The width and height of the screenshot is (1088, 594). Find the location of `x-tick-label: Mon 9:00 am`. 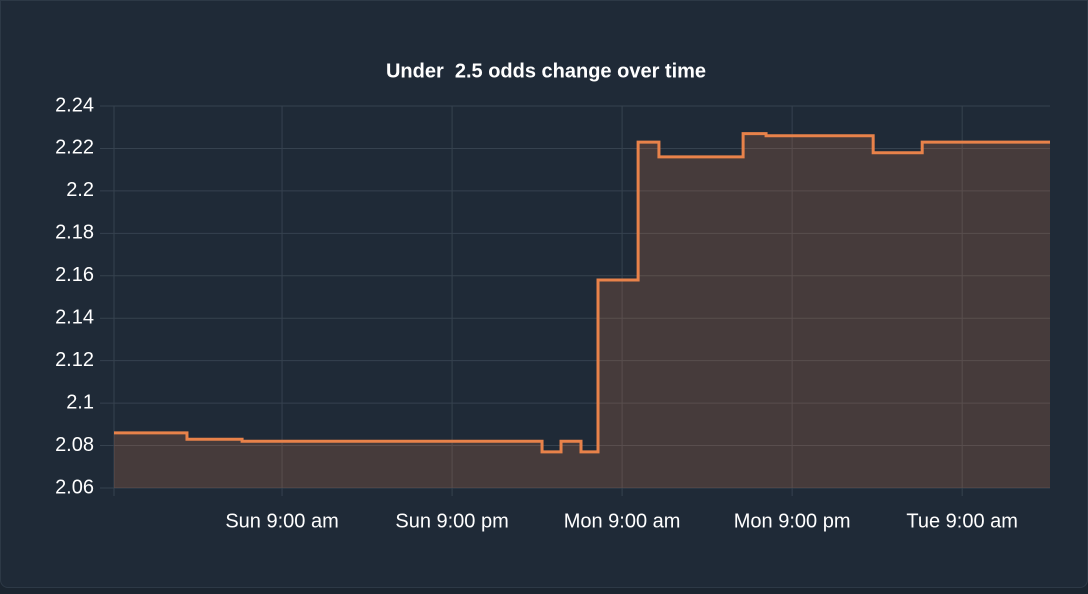

x-tick-label: Mon 9:00 am is located at coordinates (622, 521).